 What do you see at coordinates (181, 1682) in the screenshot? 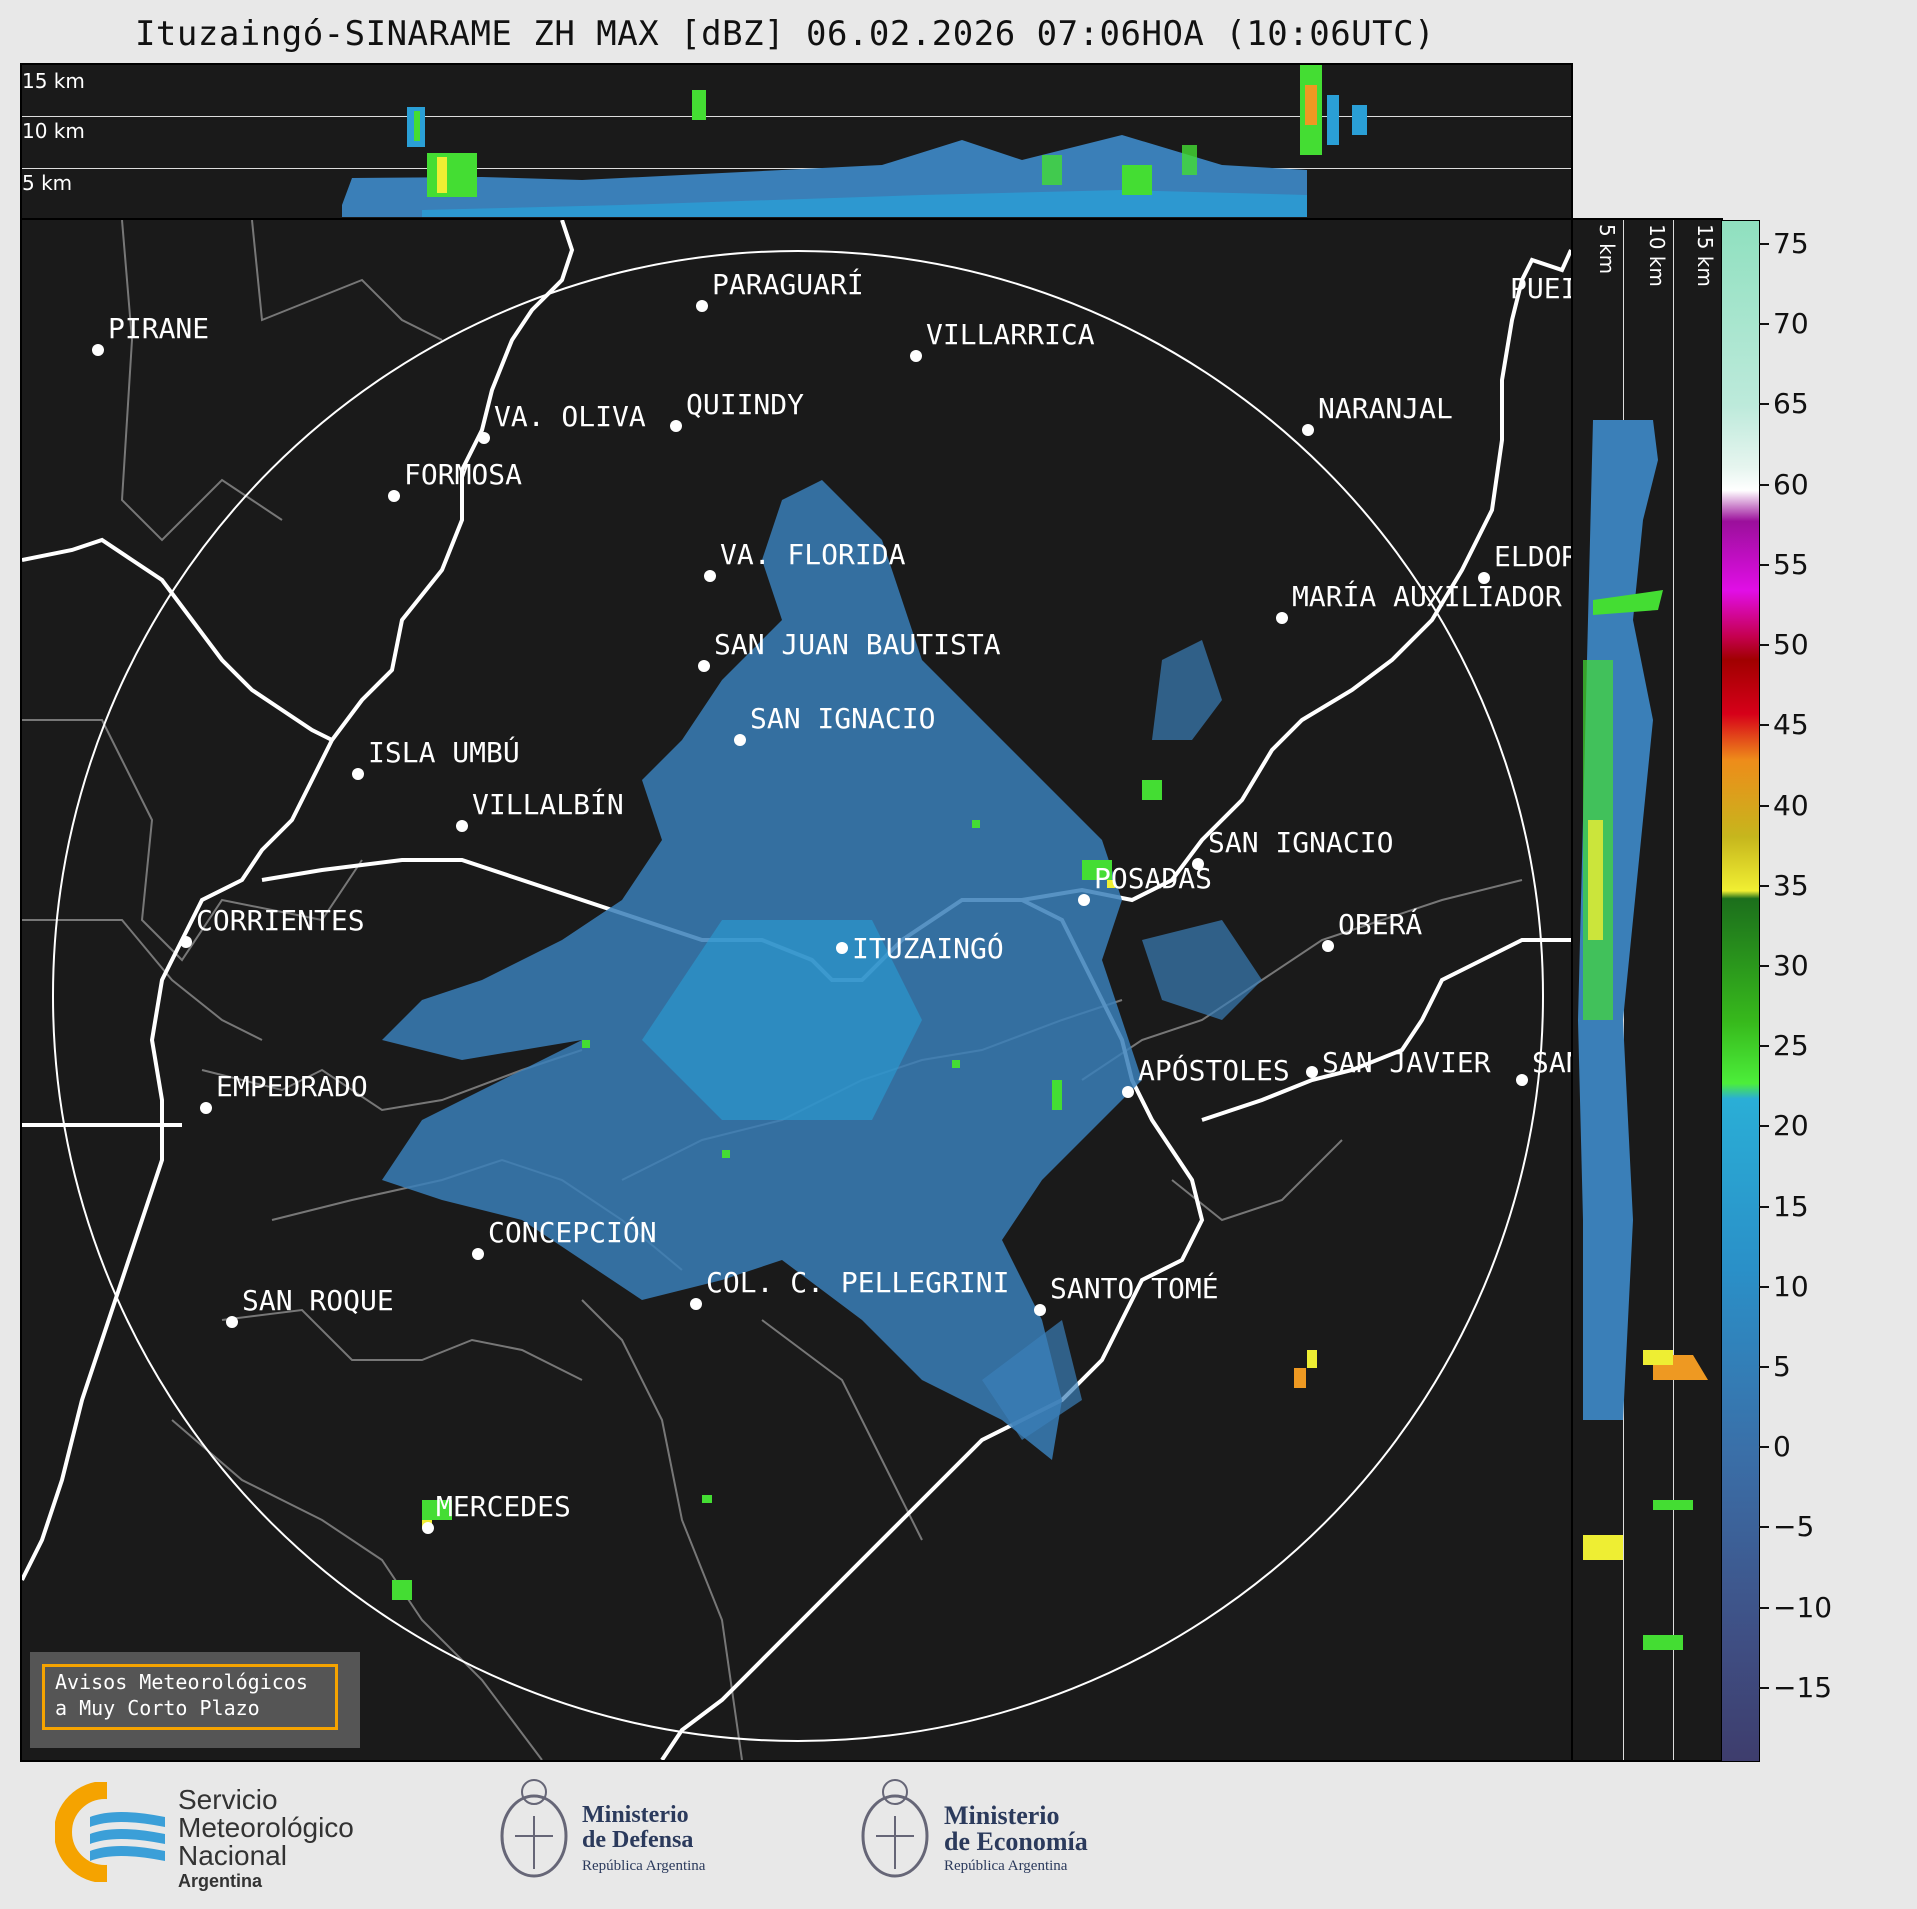
I see `avisos-line1: Avisos Meteorológicos` at bounding box center [181, 1682].